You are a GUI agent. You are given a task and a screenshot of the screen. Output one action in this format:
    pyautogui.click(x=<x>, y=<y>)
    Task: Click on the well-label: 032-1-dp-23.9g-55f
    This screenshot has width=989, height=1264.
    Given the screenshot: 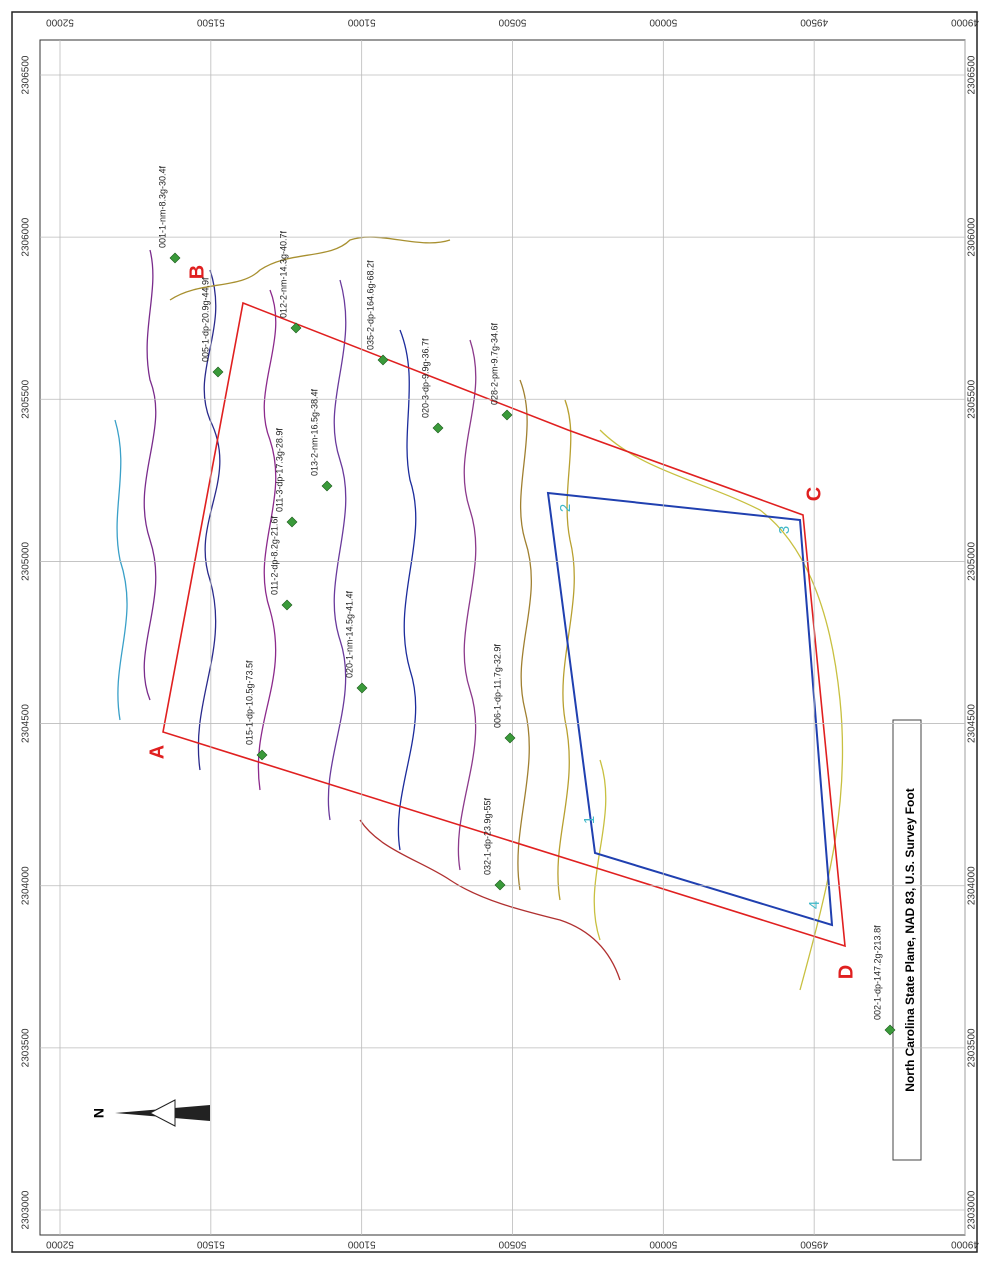 What is the action you would take?
    pyautogui.click(x=487, y=836)
    